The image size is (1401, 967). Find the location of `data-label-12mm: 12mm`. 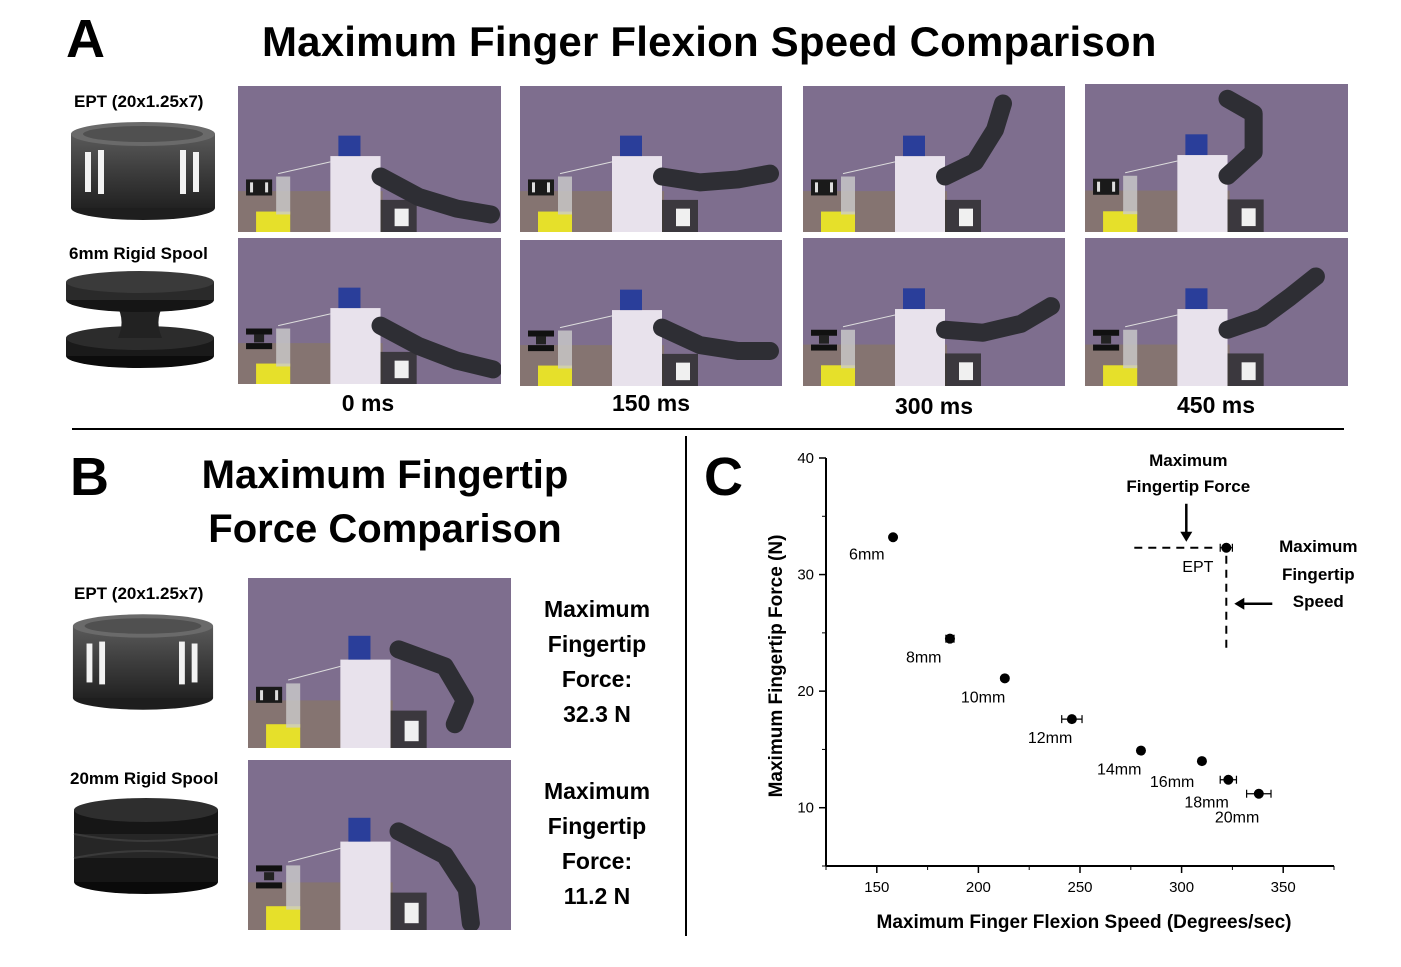

data-label-12mm: 12mm is located at coordinates (1050, 738).